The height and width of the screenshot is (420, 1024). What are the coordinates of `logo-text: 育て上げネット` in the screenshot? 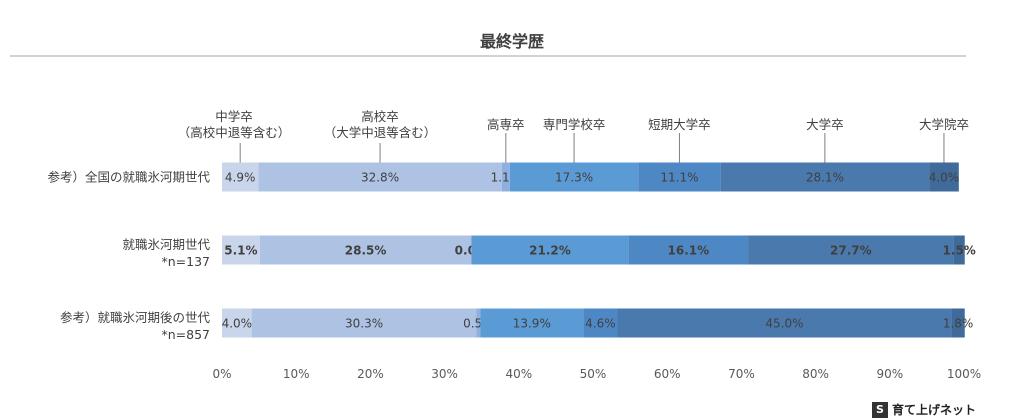 It's located at (933, 410).